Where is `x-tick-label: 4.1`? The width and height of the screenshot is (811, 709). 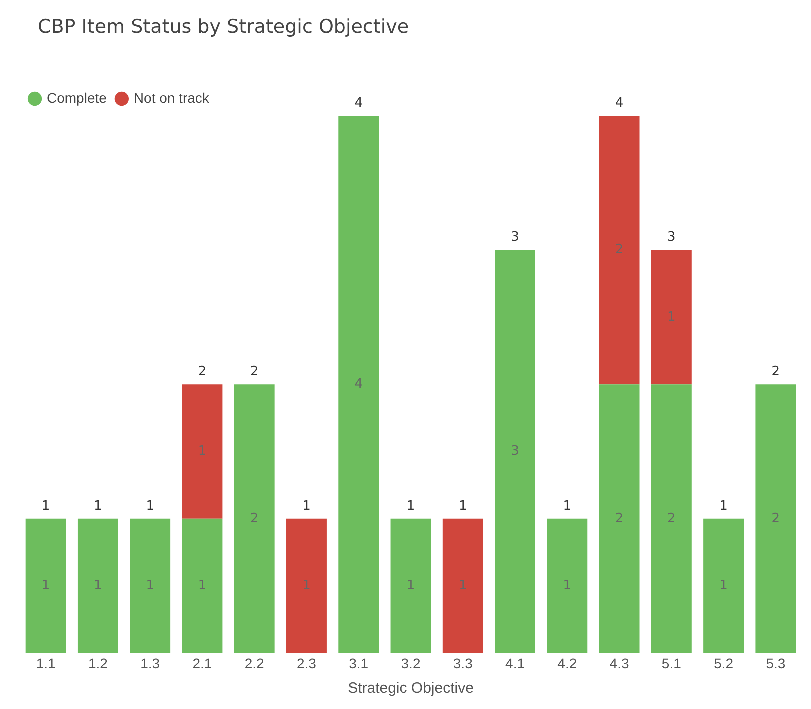 x-tick-label: 4.1 is located at coordinates (516, 663).